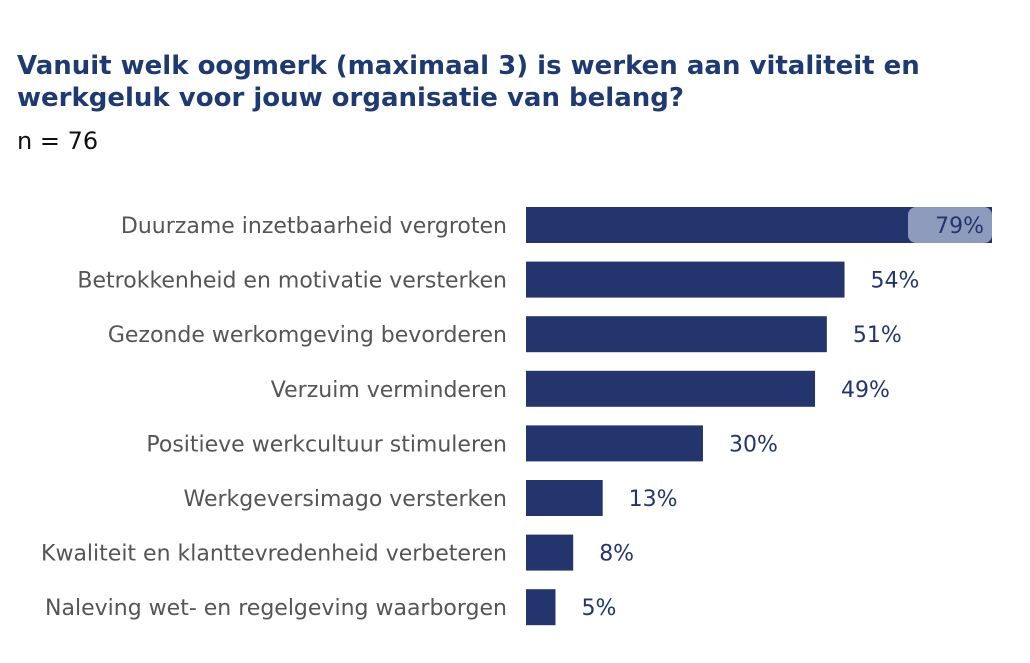  I want to click on value-label: 5%, so click(598, 608).